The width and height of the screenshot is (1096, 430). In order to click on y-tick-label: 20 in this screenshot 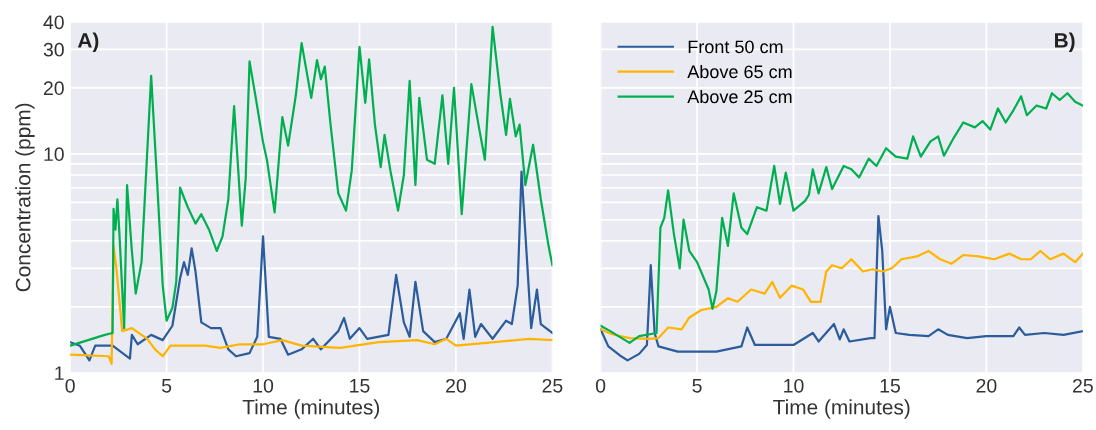, I will do `click(53, 88)`.